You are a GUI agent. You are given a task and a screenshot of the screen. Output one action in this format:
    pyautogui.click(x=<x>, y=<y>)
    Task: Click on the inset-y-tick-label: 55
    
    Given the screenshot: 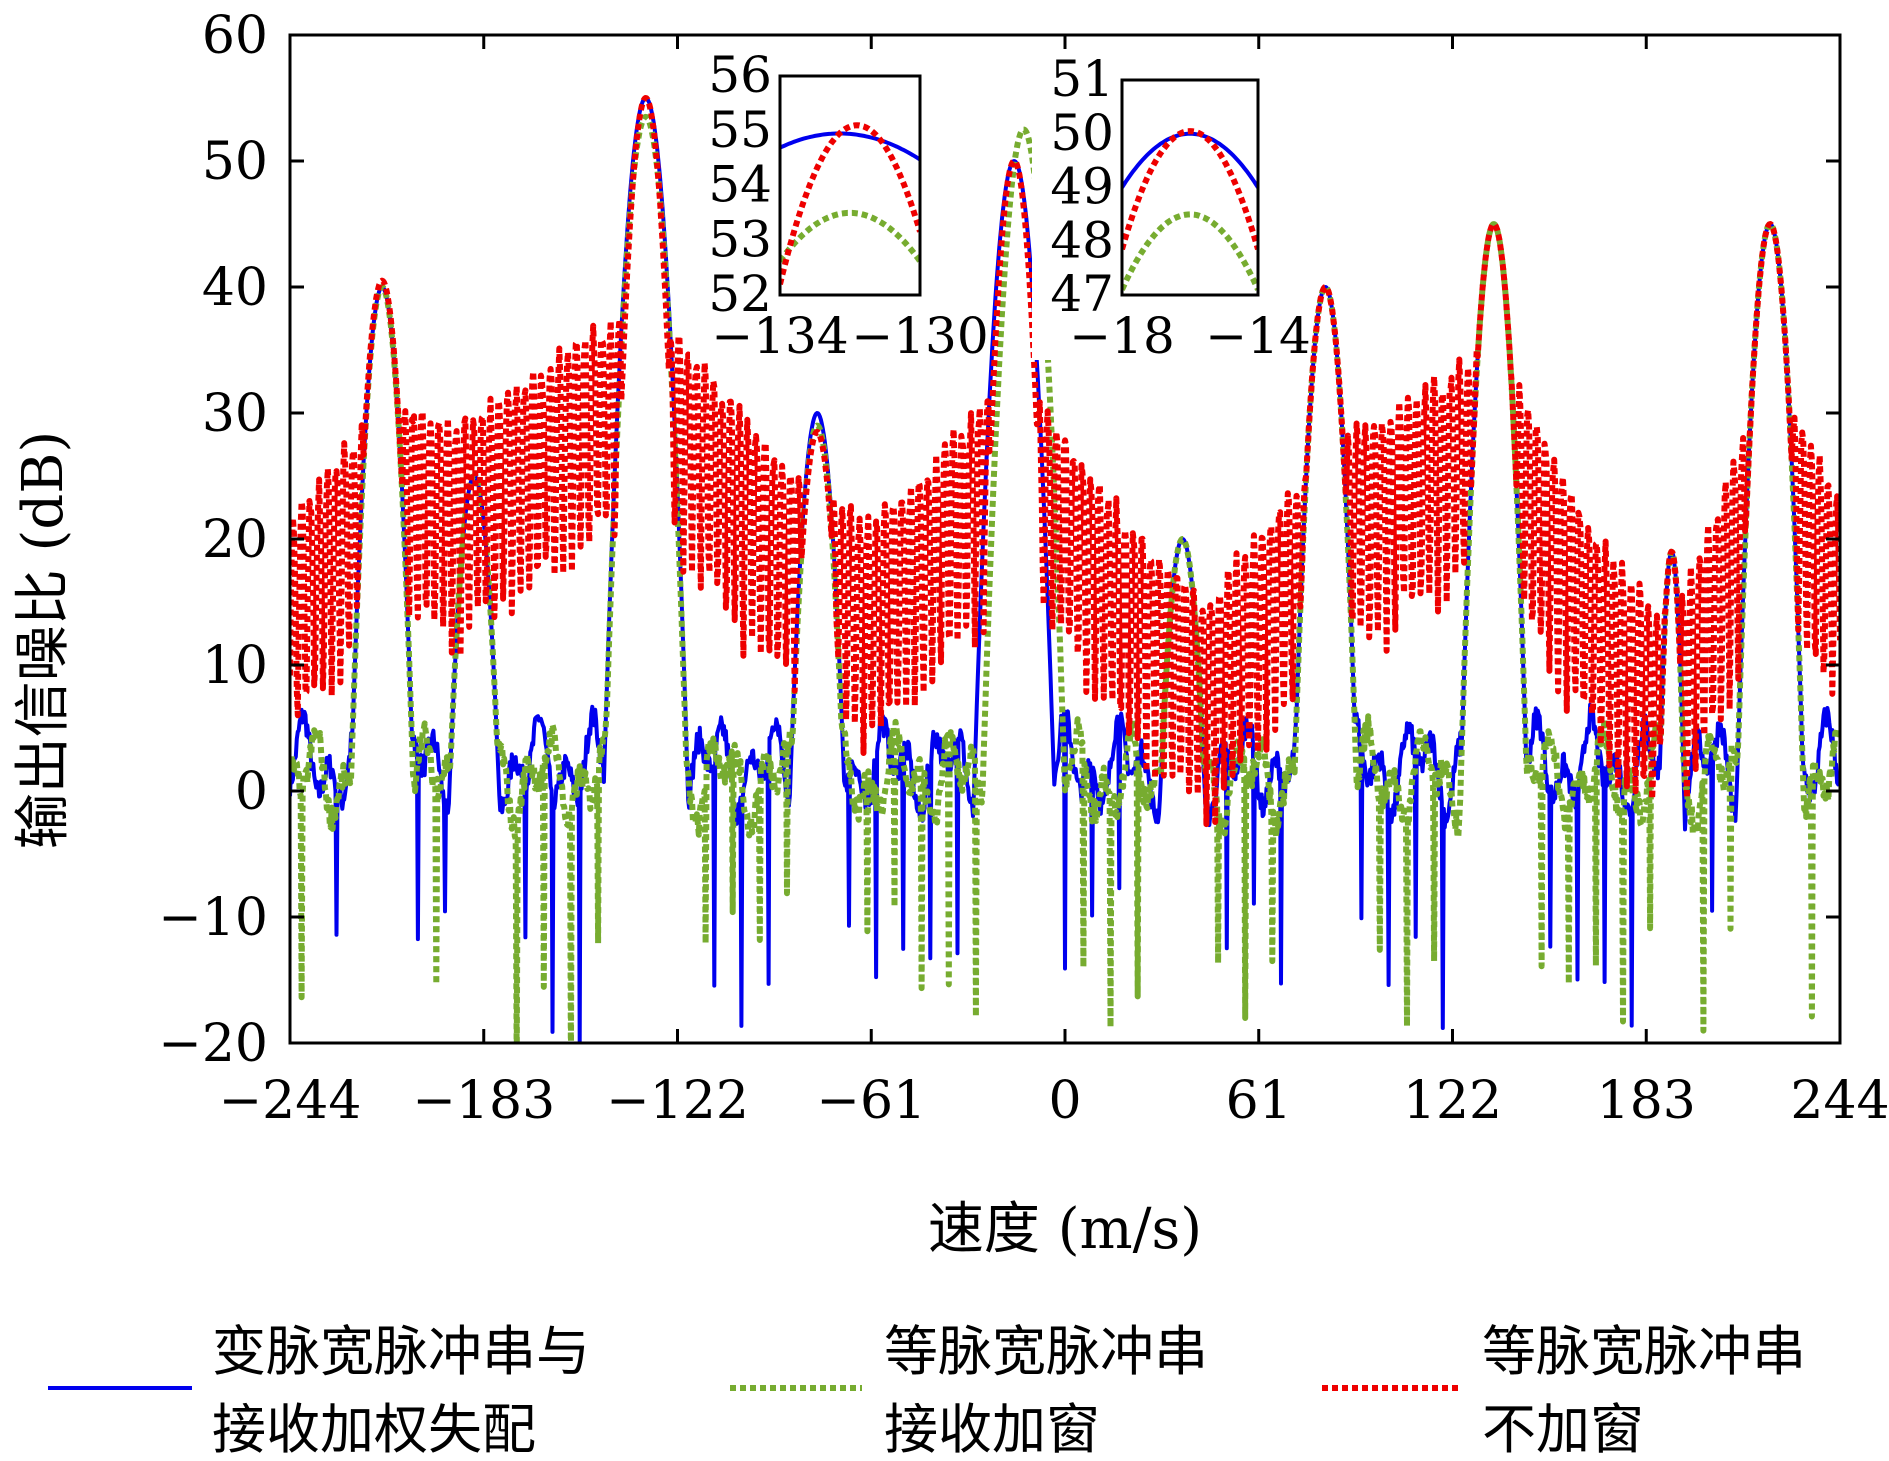 What is the action you would take?
    pyautogui.click(x=740, y=130)
    